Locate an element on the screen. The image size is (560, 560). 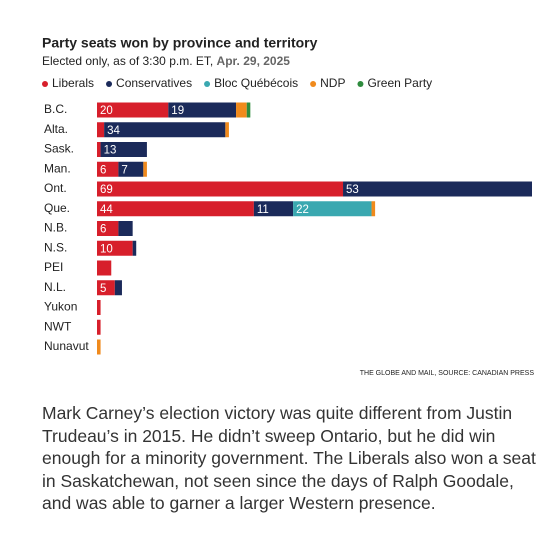
value-label: 11 is located at coordinates (263, 210).